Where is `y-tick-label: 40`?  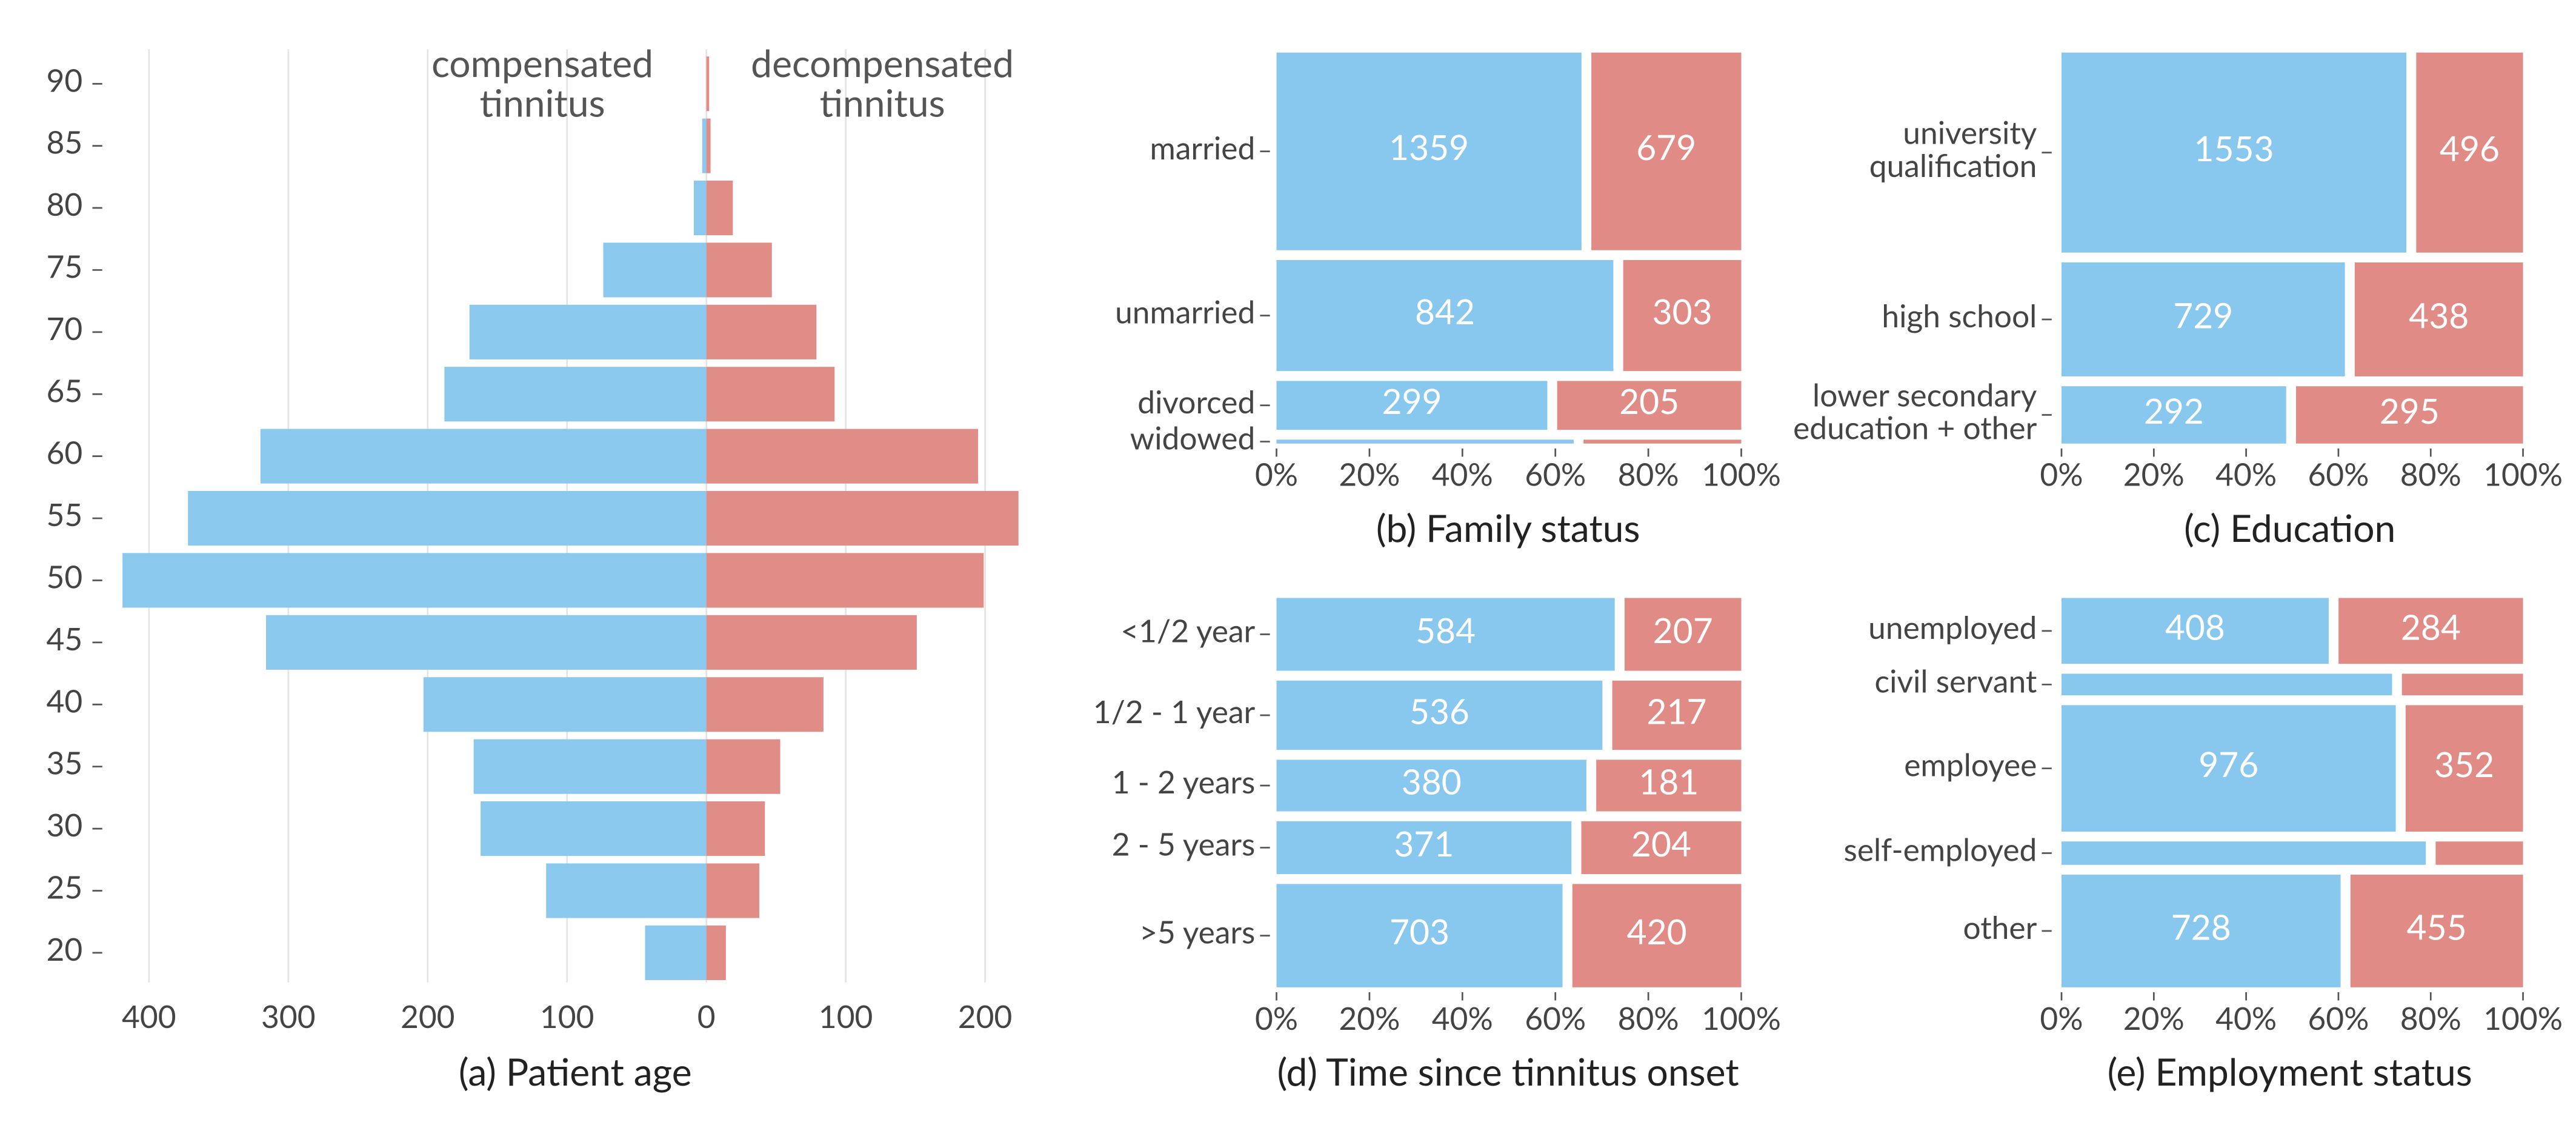 y-tick-label: 40 is located at coordinates (64, 700).